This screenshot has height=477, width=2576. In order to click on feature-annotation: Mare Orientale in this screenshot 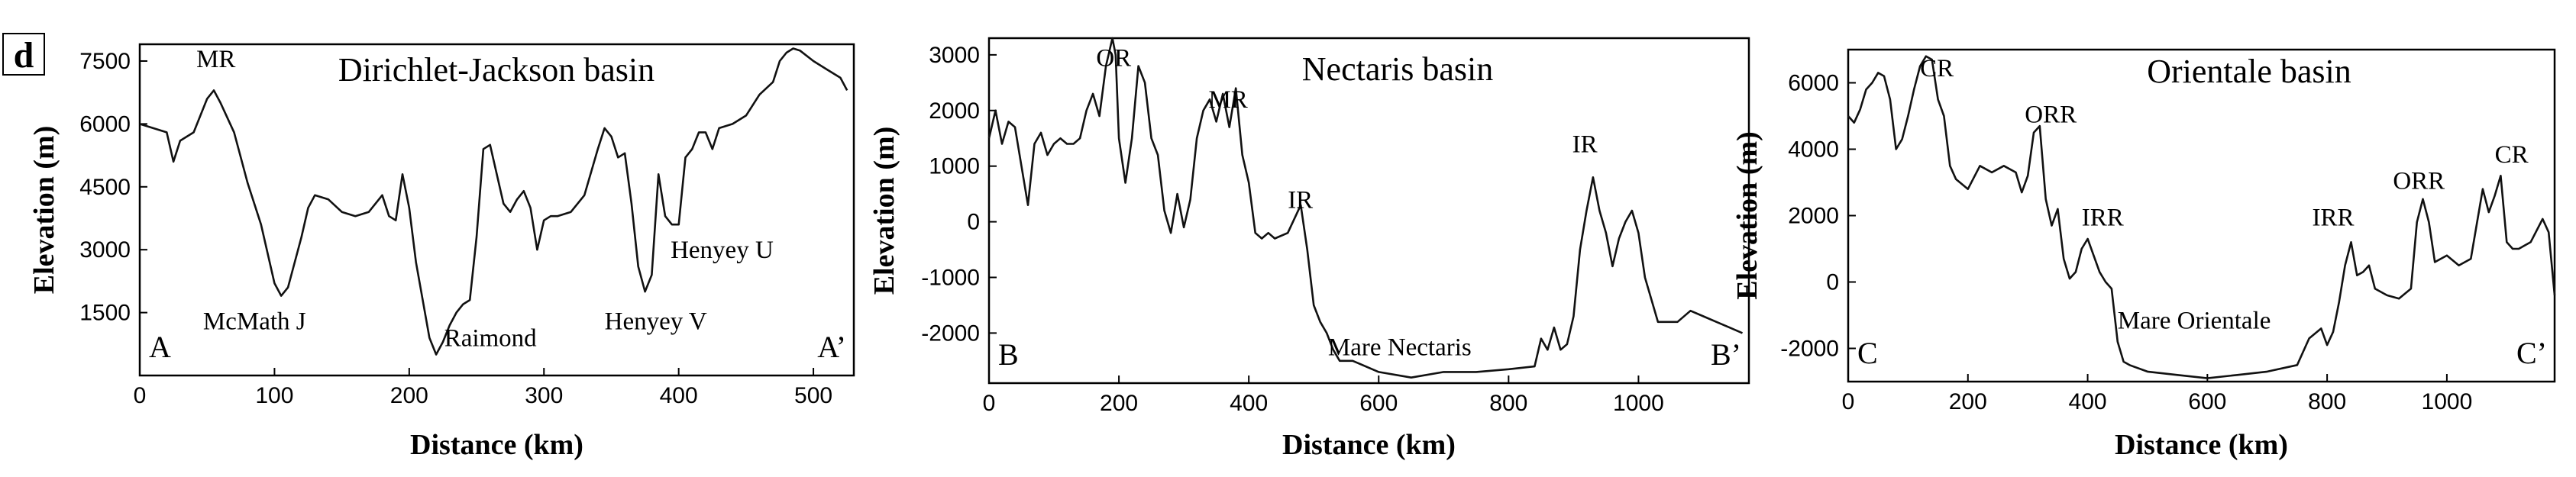, I will do `click(2194, 320)`.